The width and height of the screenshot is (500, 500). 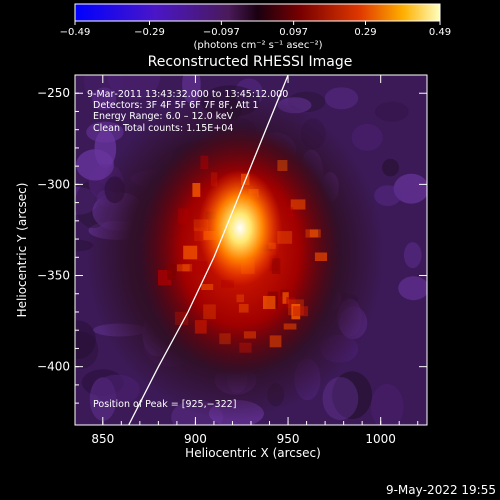 I want to click on annotation-energy: Energy Range: 6.0 – 12.0 keV, so click(x=163, y=116).